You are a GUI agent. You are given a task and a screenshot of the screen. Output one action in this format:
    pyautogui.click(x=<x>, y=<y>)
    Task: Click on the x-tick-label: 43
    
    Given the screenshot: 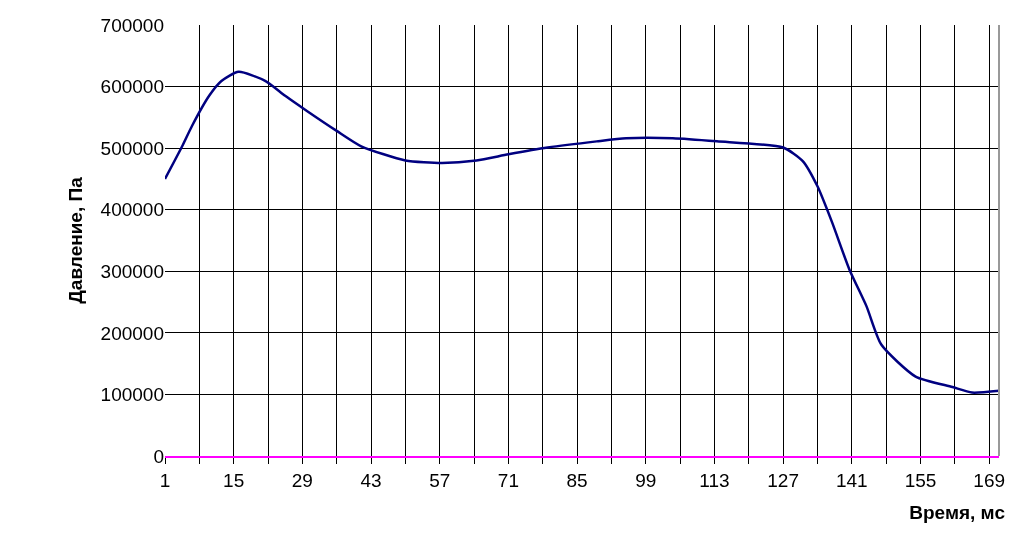 What is the action you would take?
    pyautogui.click(x=371, y=480)
    